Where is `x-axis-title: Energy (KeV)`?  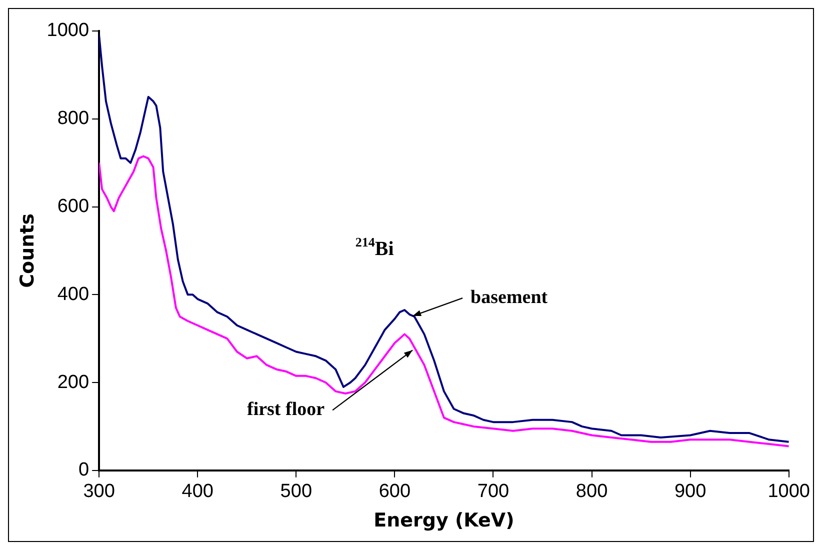
x-axis-title: Energy (KeV) is located at coordinates (444, 521).